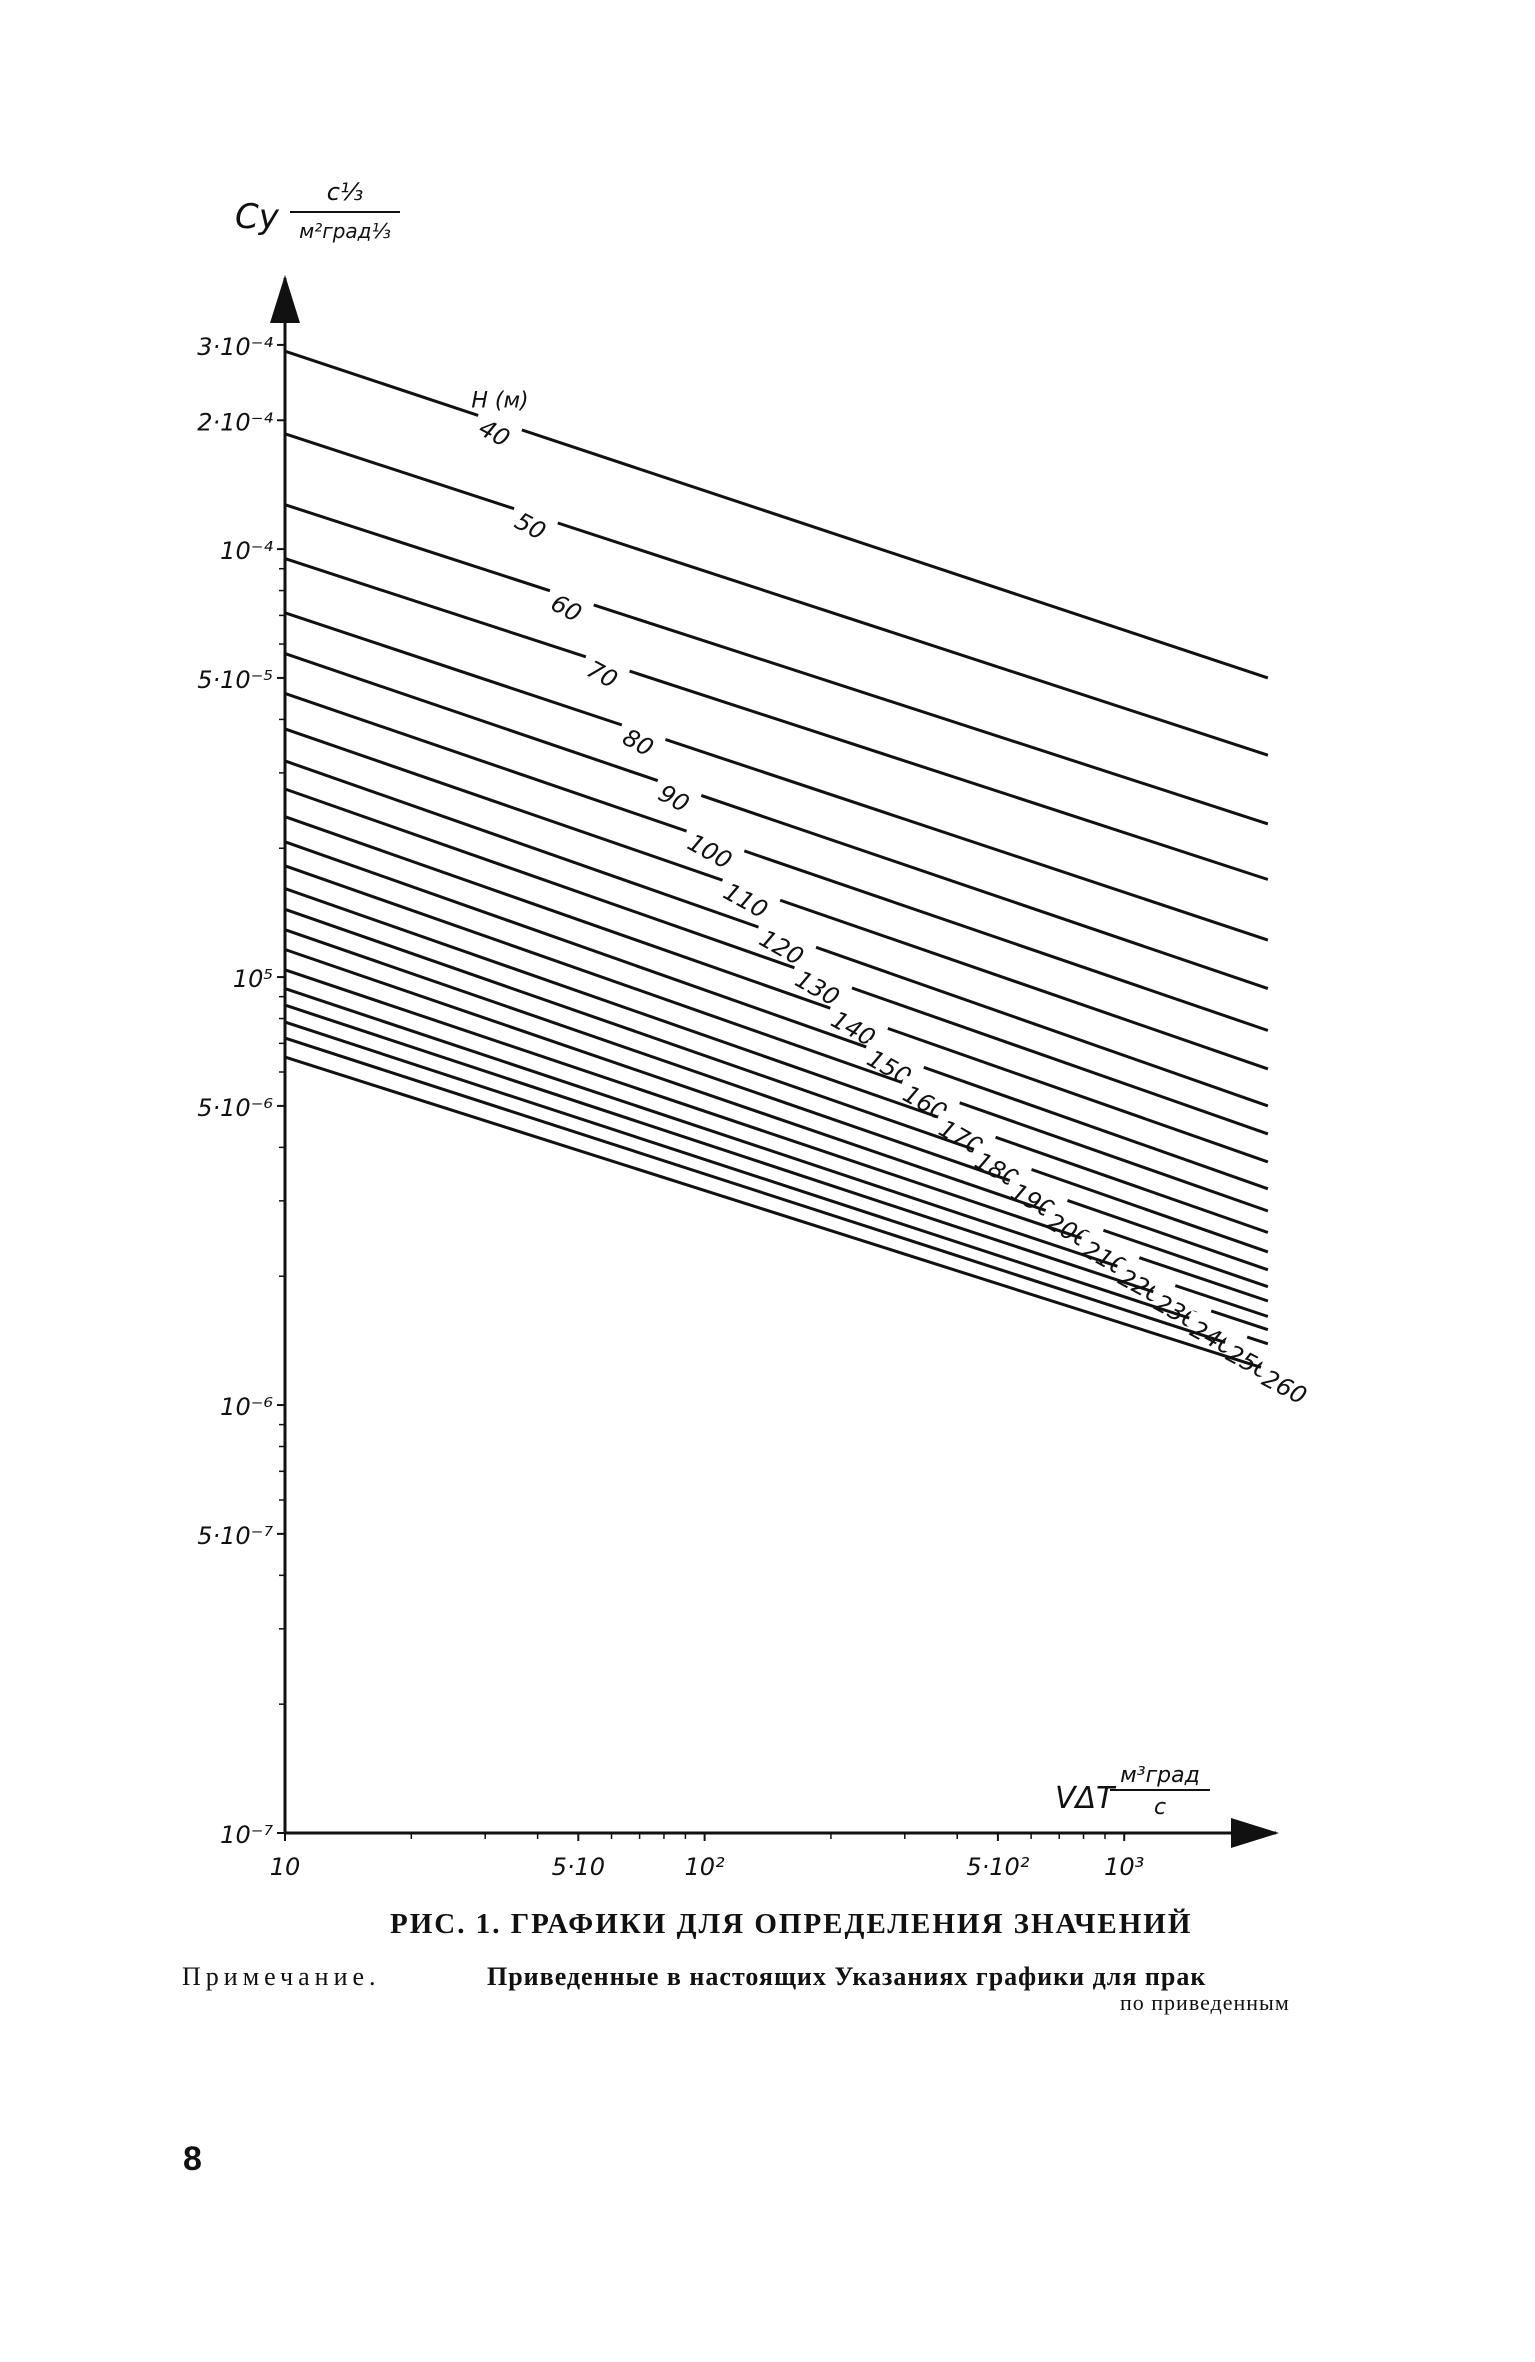  What do you see at coordinates (705, 1867) in the screenshot?
I see `x-tick-label: 10²` at bounding box center [705, 1867].